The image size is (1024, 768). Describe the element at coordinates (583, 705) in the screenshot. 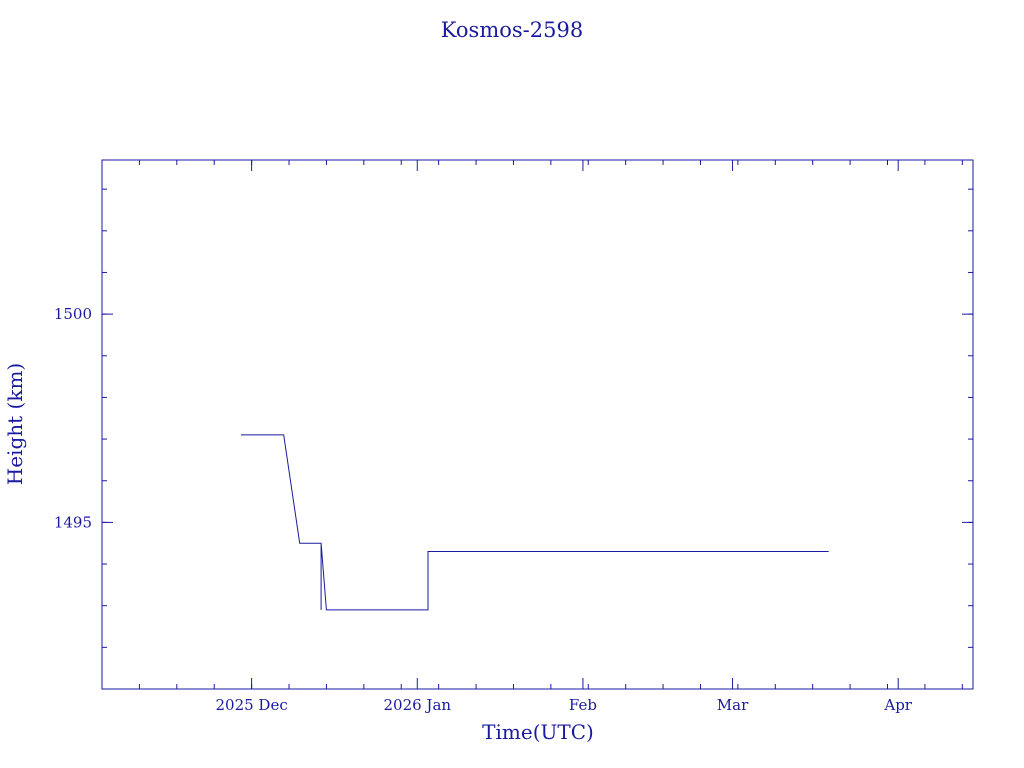

I see `x-tick-label: Feb` at that location.